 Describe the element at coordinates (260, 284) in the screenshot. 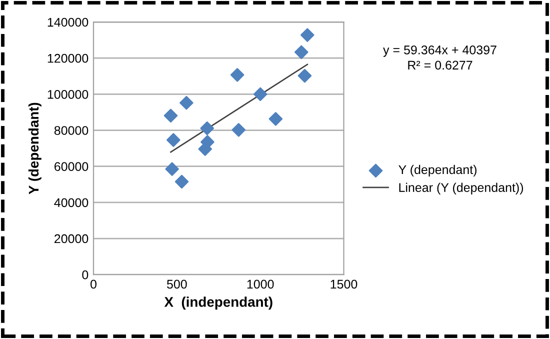

I see `x-tick-label: 1000` at that location.